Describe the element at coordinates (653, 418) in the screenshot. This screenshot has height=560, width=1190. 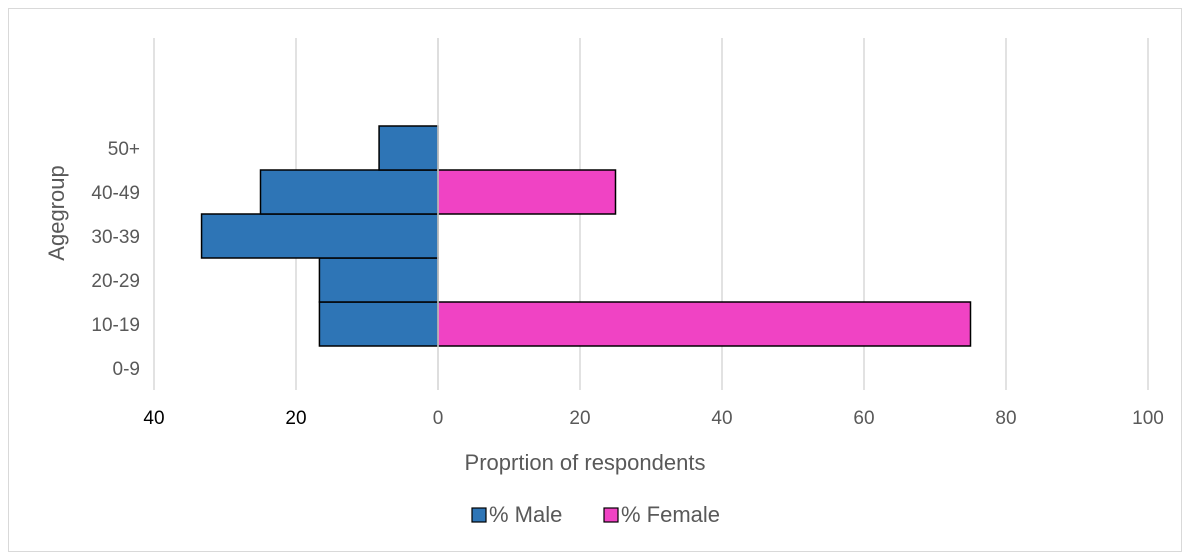
I see `x-axis-ticks: 40 20 0 20 40 60 80 100` at that location.